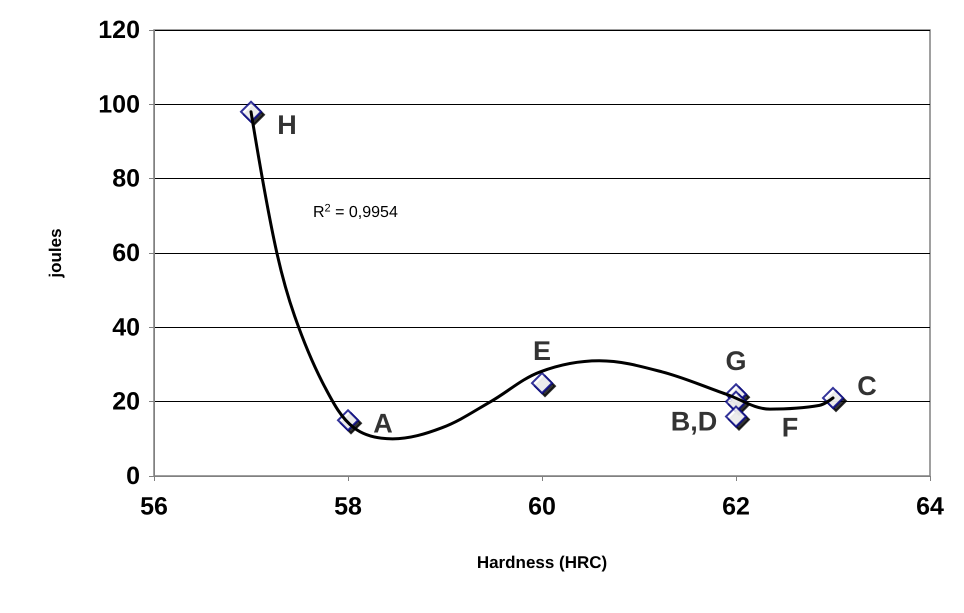 This screenshot has width=964, height=613. I want to click on x-tick-label: 64, so click(930, 506).